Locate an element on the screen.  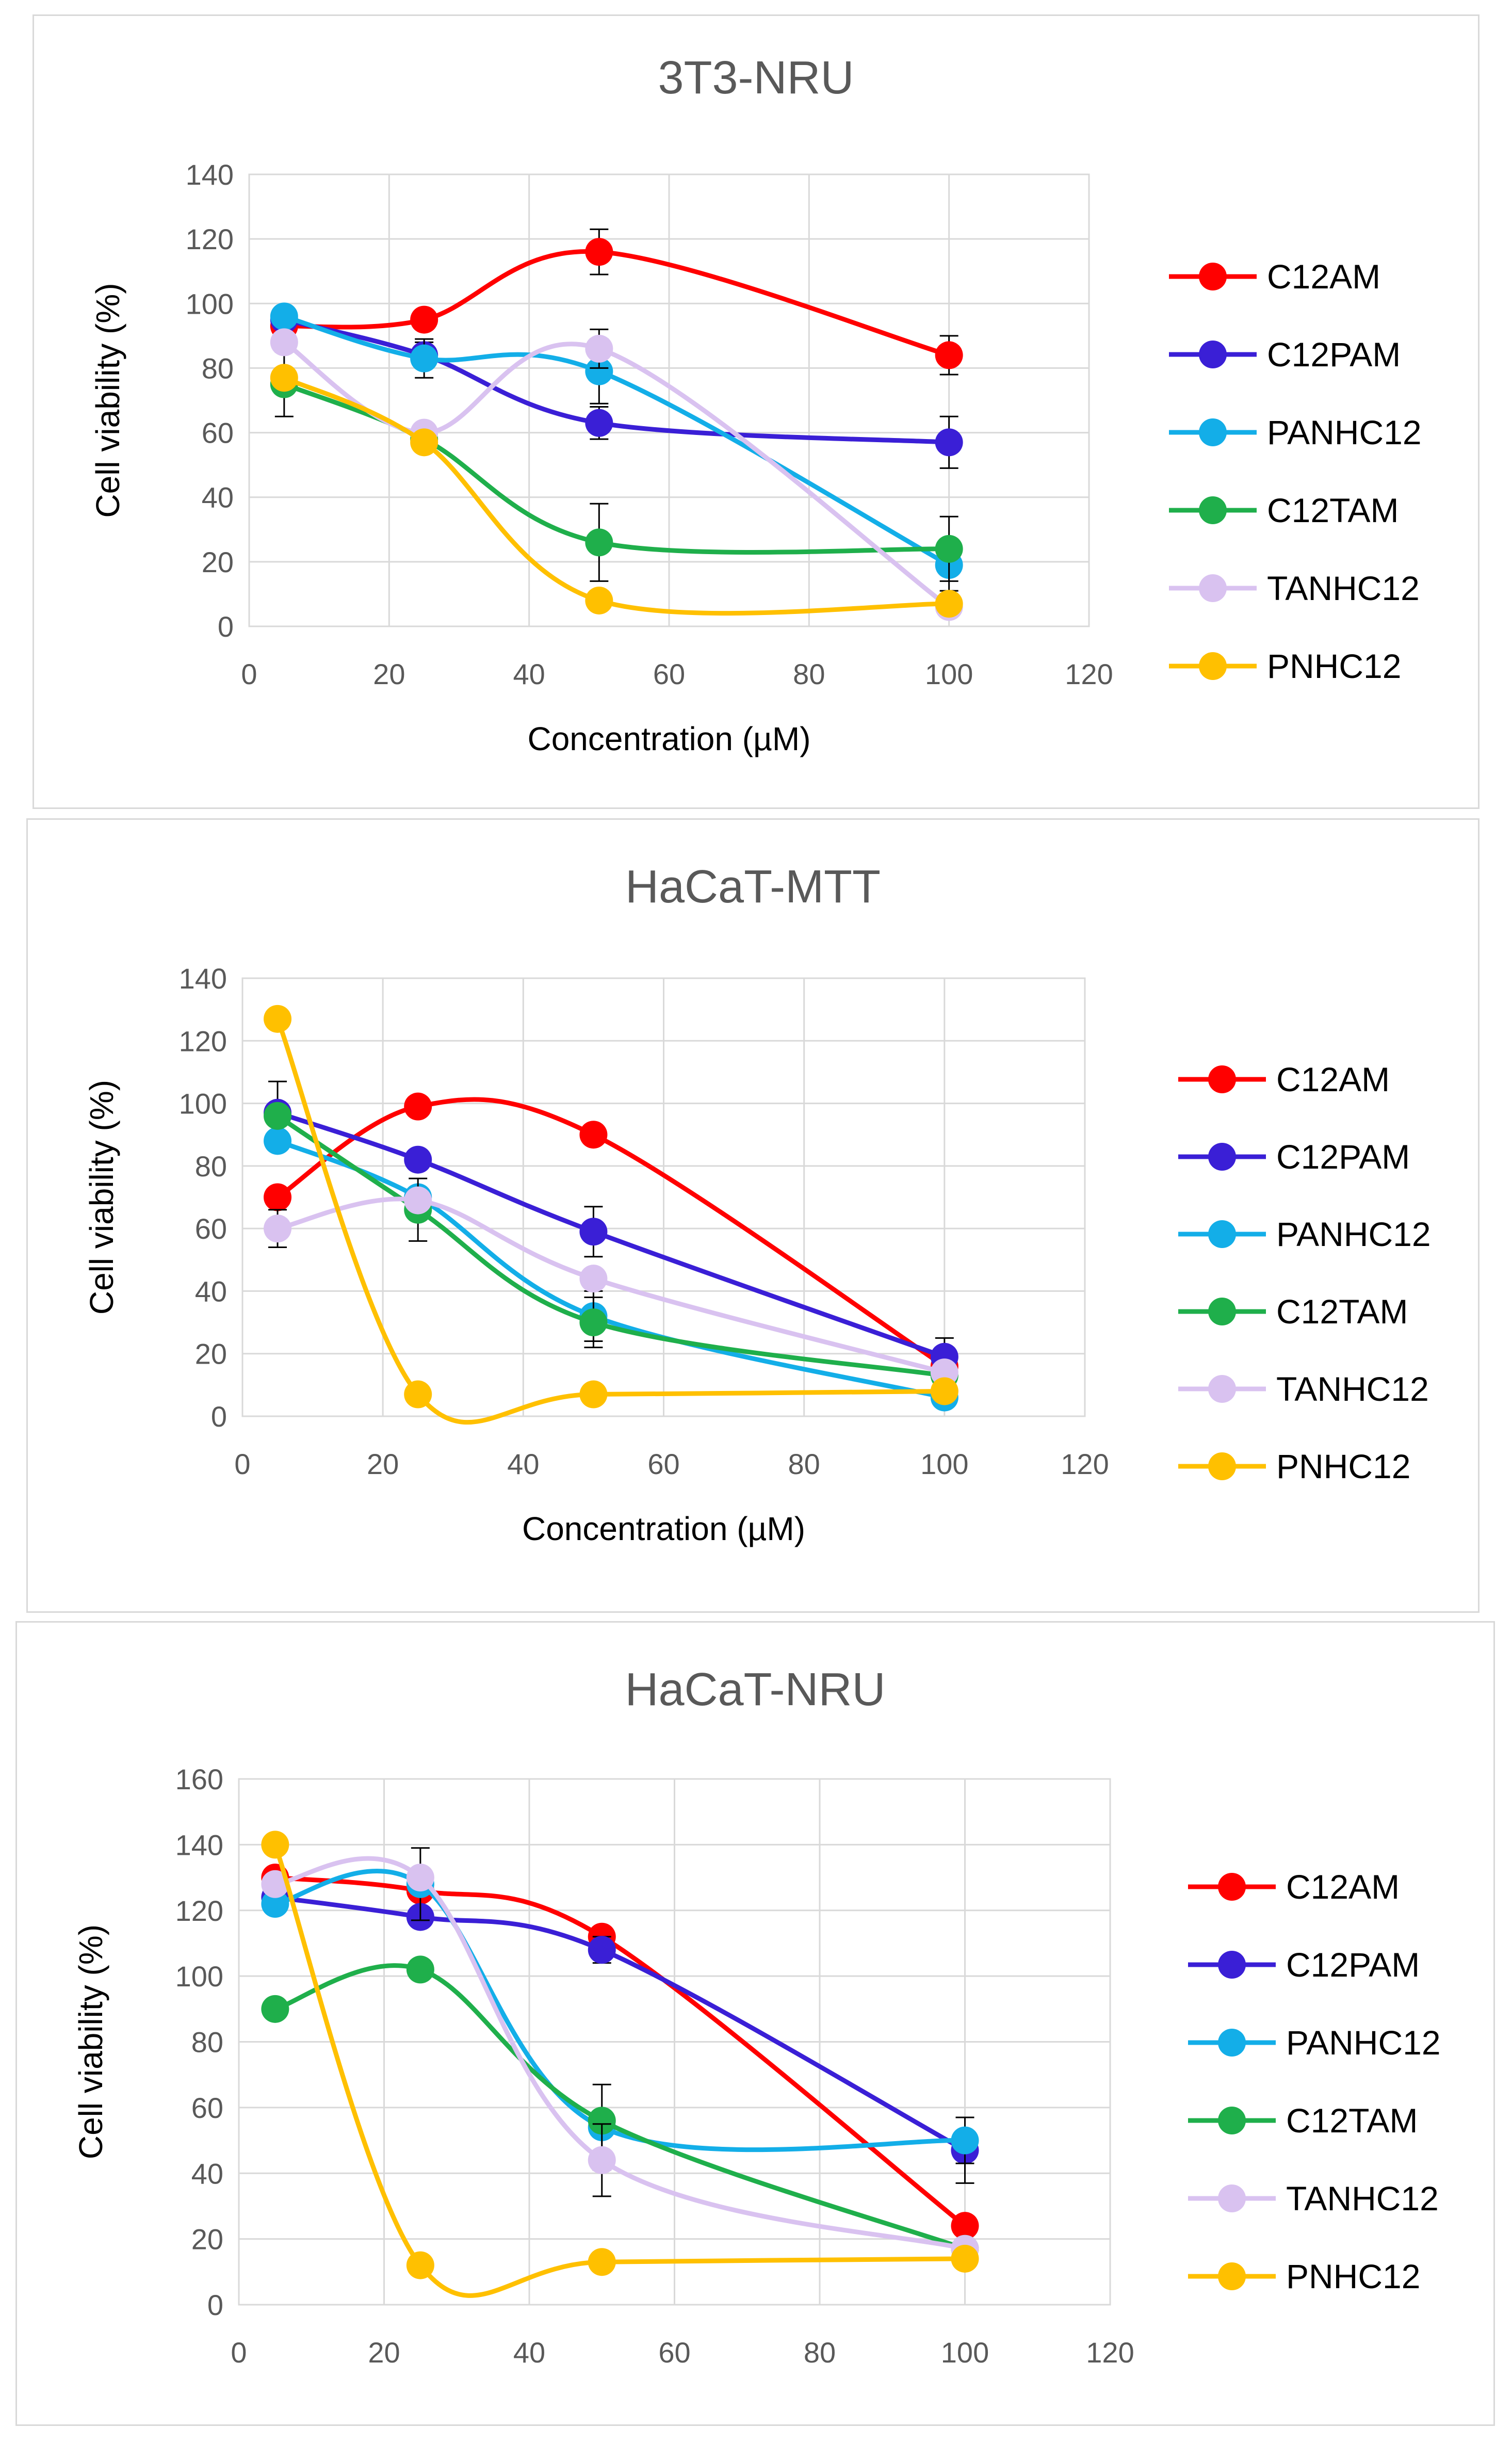
chart-title: HaCaT-MTT is located at coordinates (753, 887).